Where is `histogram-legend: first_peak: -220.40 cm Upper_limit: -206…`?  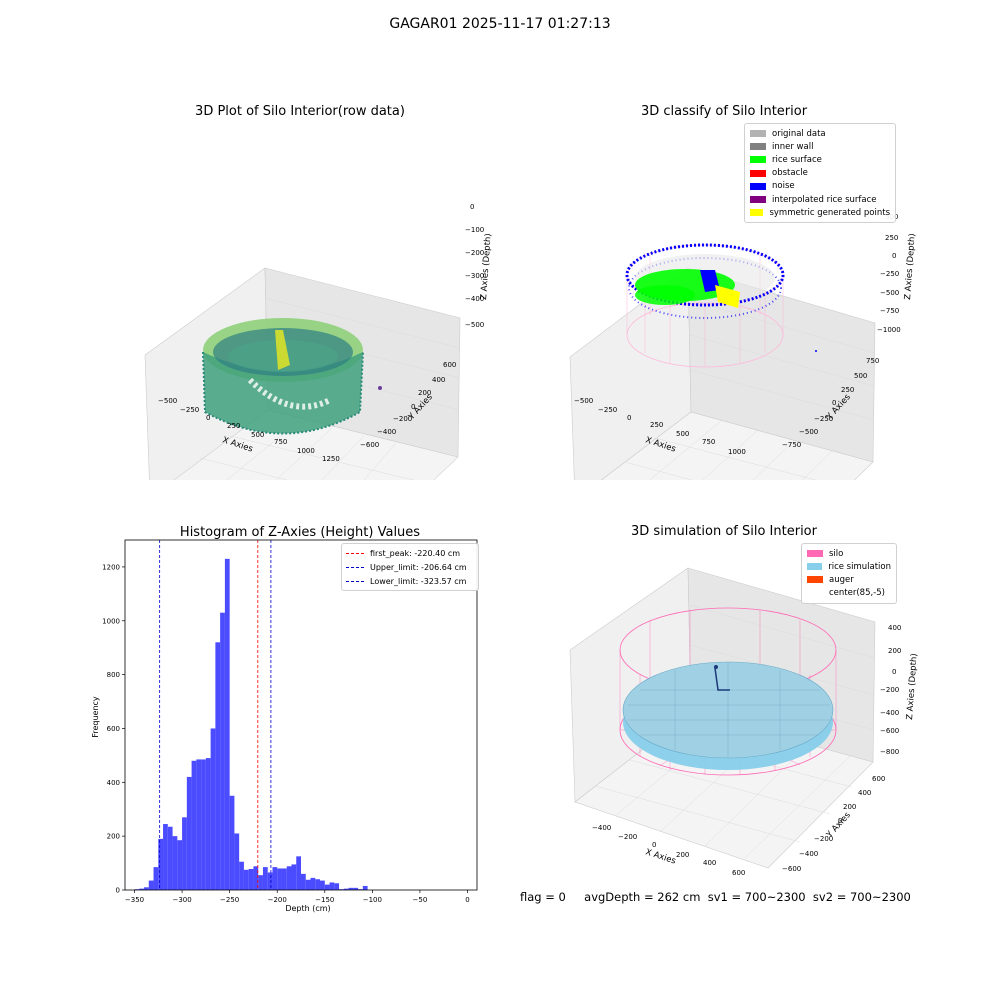
histogram-legend: first_peak: -220.40 cm Upper_limit: -206… is located at coordinates (410, 567).